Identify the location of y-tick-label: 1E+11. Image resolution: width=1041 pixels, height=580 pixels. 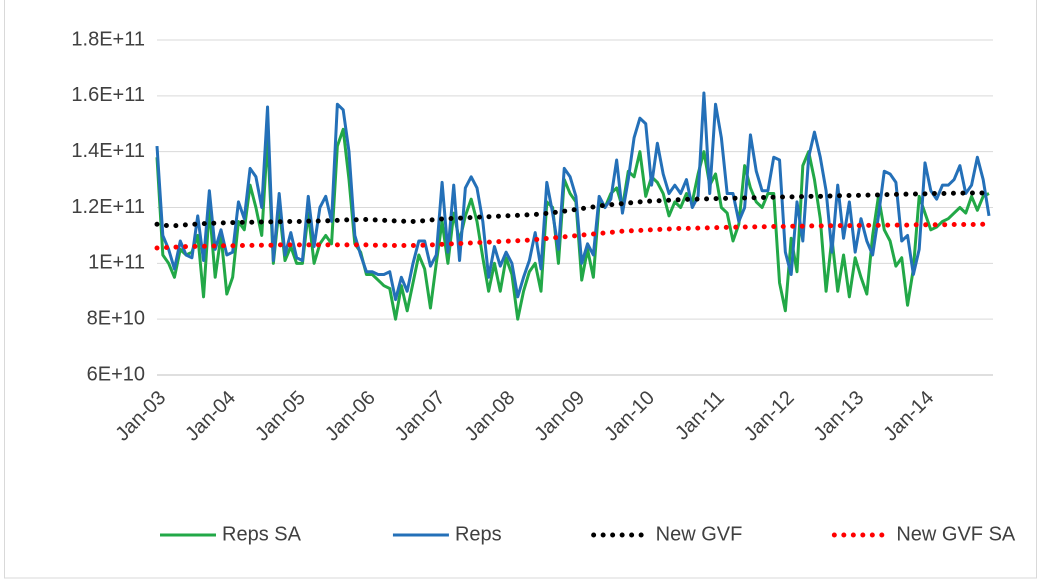
(116, 263).